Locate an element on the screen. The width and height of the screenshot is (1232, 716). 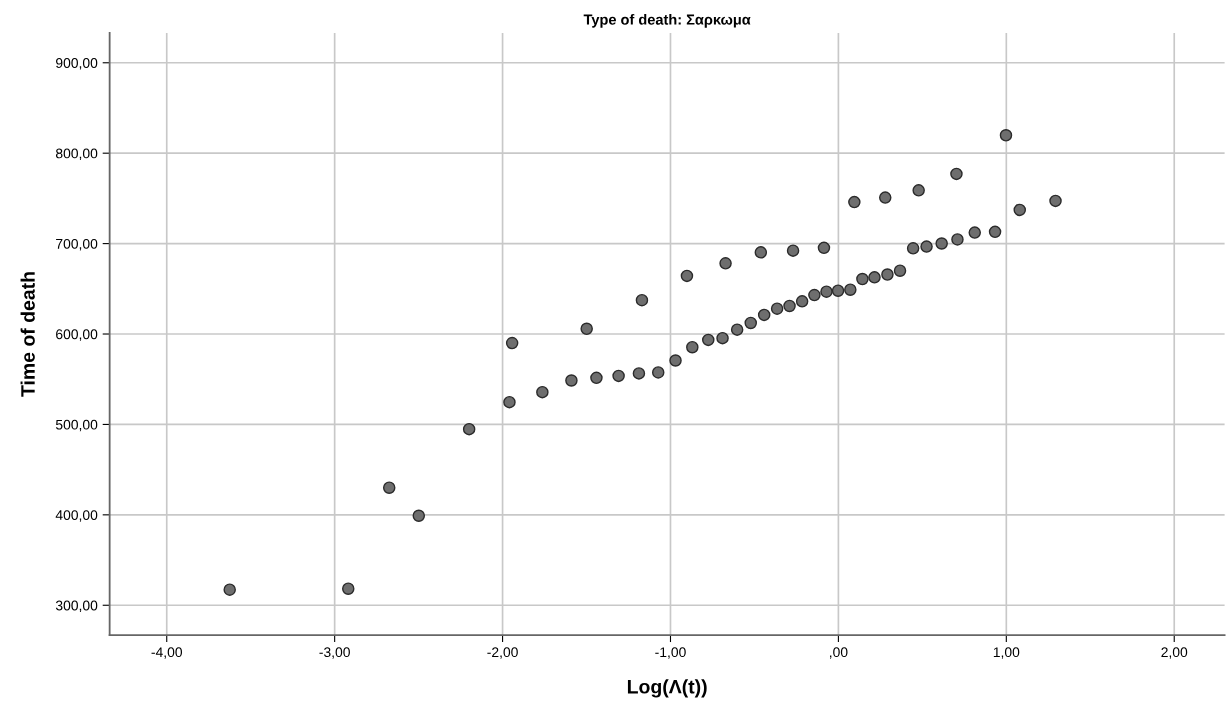
x-tick-label: -2,00 is located at coordinates (502, 653).